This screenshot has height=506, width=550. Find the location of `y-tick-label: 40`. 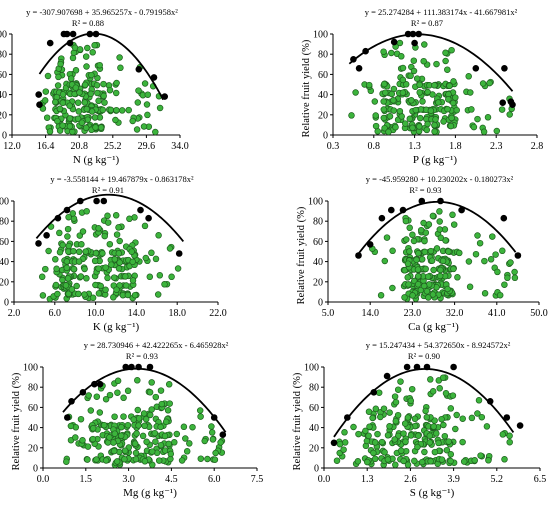

y-tick-label: 40 is located at coordinates (4, 262).